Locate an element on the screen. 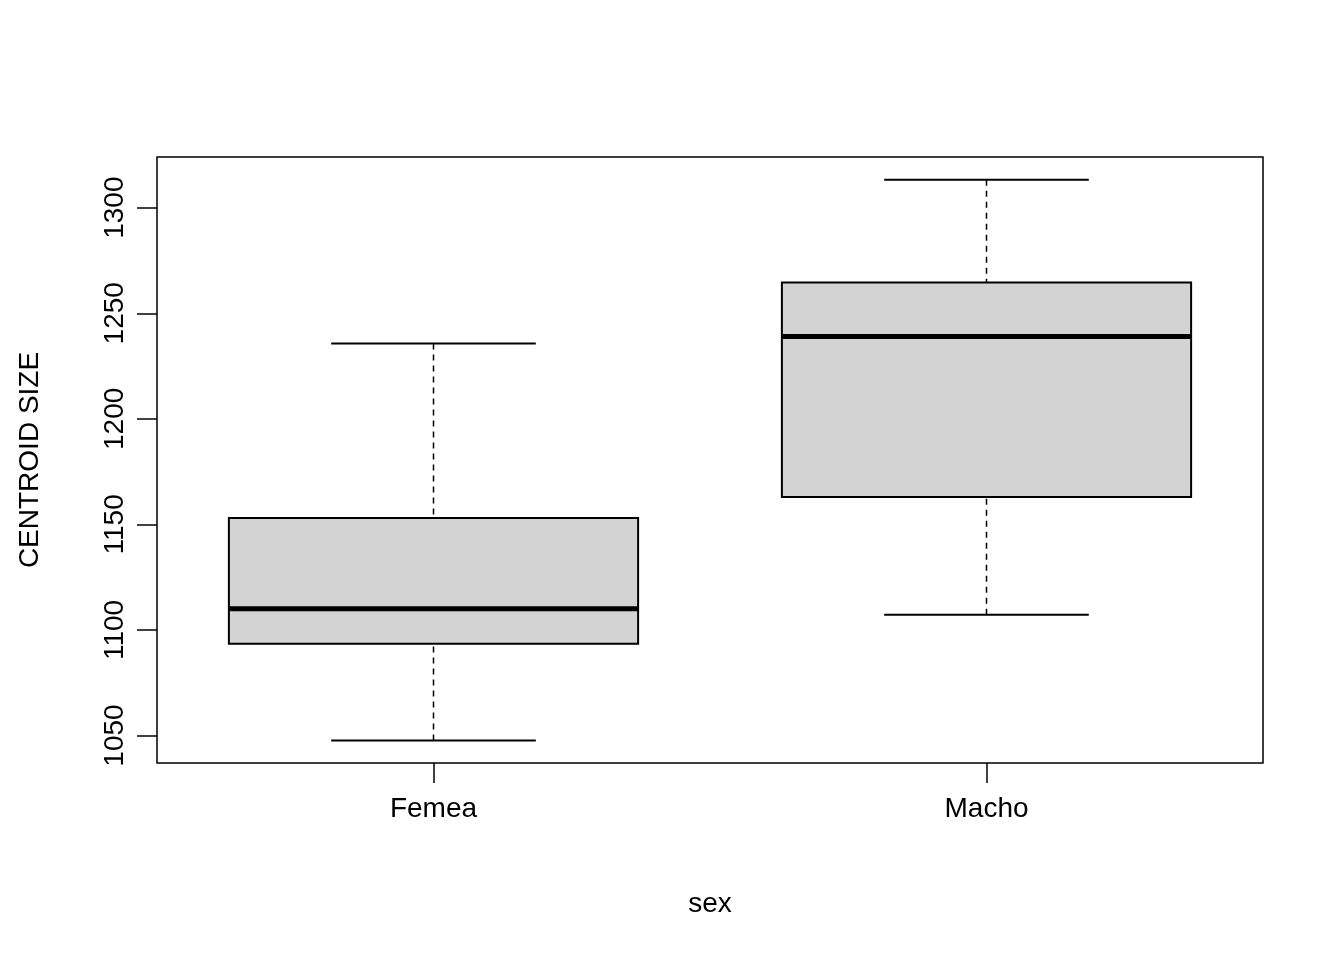 Image resolution: width=1344 pixels, height=960 pixels. y-tick-label: 1150 is located at coordinates (113, 524).